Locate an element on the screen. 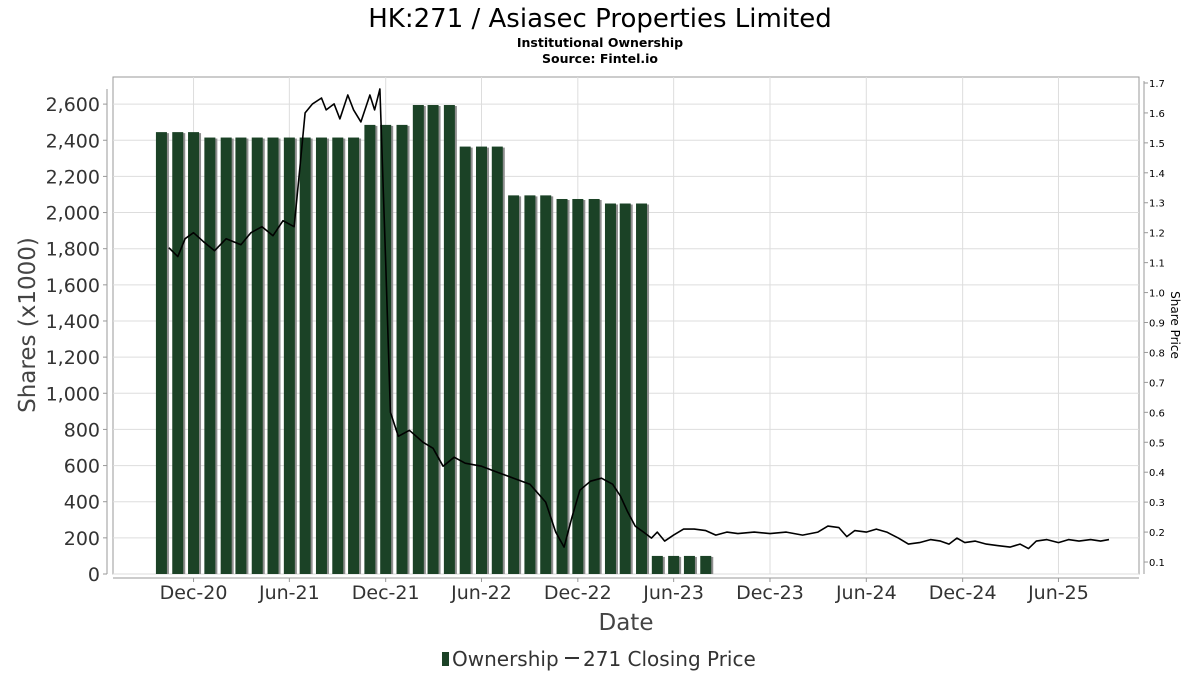 This screenshot has height=675, width=1200. secondary-y-tick-label: 0.2 is located at coordinates (1157, 533).